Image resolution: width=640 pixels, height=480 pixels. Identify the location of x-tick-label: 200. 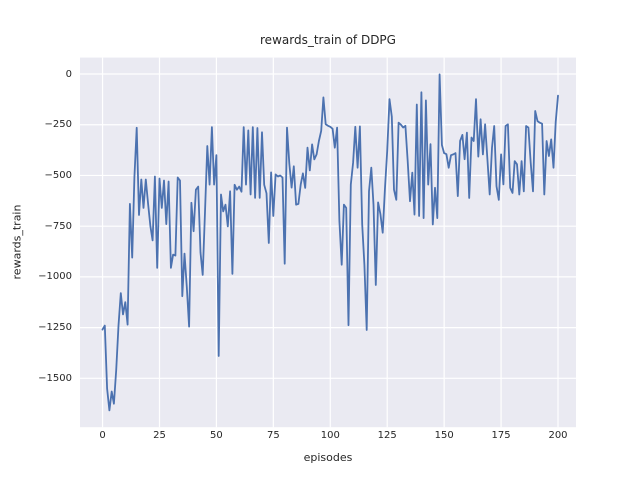
(558, 435).